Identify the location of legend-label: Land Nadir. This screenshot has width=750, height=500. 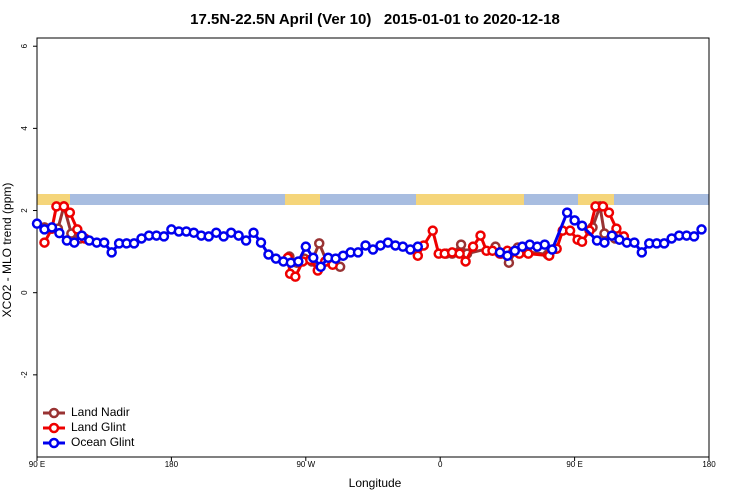
(100, 412).